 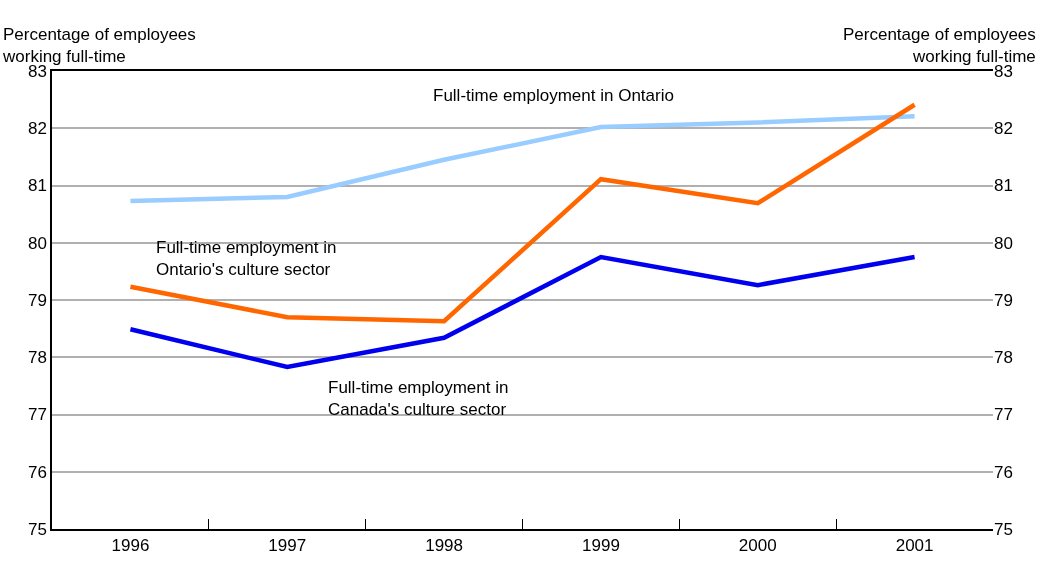 What do you see at coordinates (287, 546) in the screenshot?
I see `x-tick-label: 1997` at bounding box center [287, 546].